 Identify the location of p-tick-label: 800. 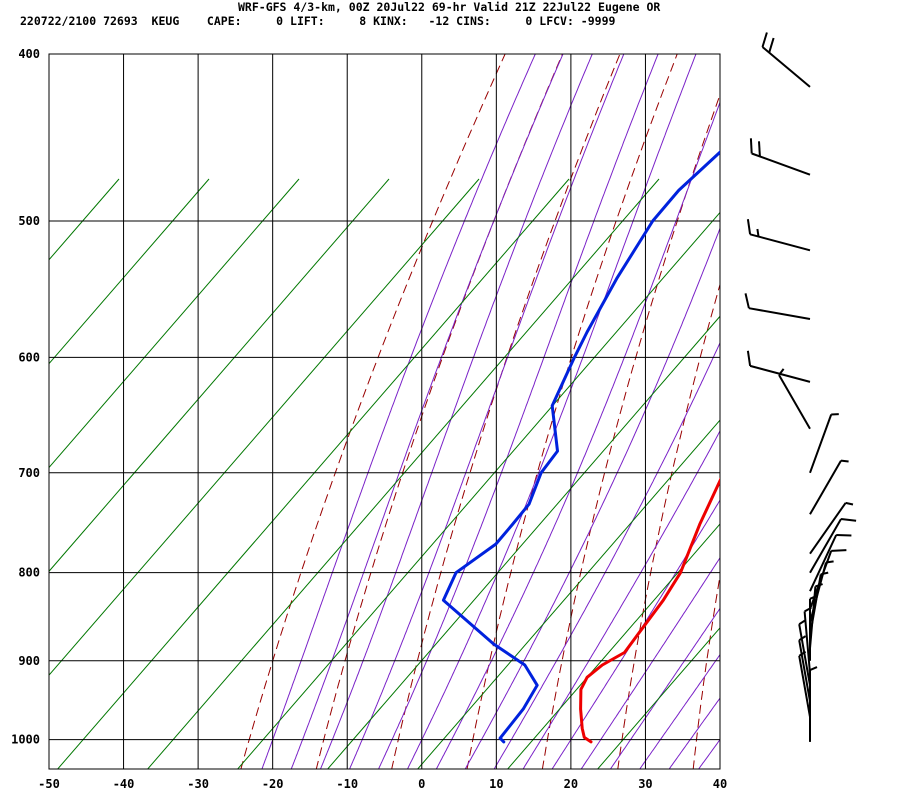
(29, 573).